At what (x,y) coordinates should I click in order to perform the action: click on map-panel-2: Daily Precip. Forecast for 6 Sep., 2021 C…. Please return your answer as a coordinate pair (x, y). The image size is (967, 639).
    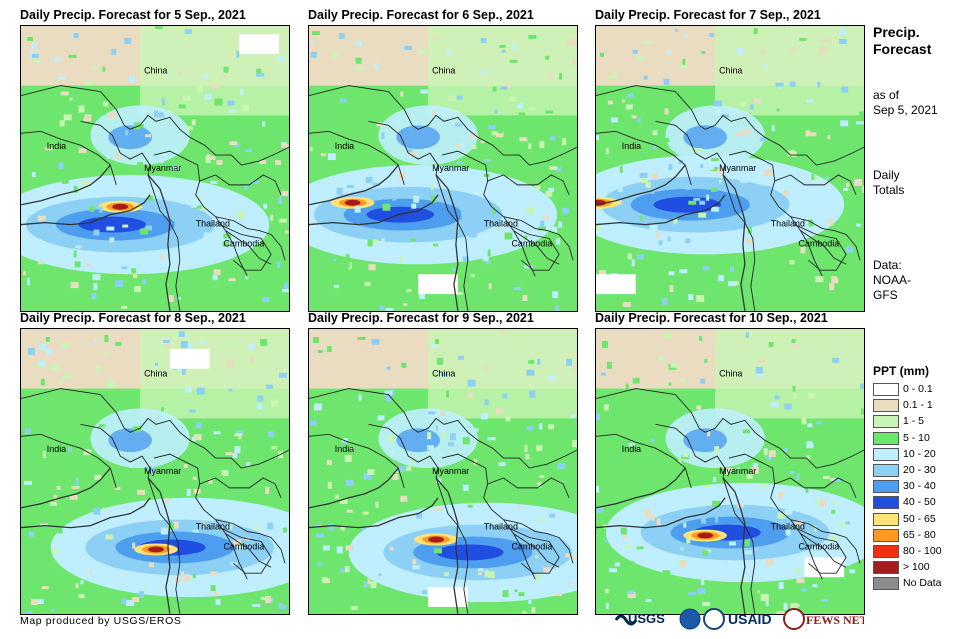
    Looking at the image, I should click on (443, 160).